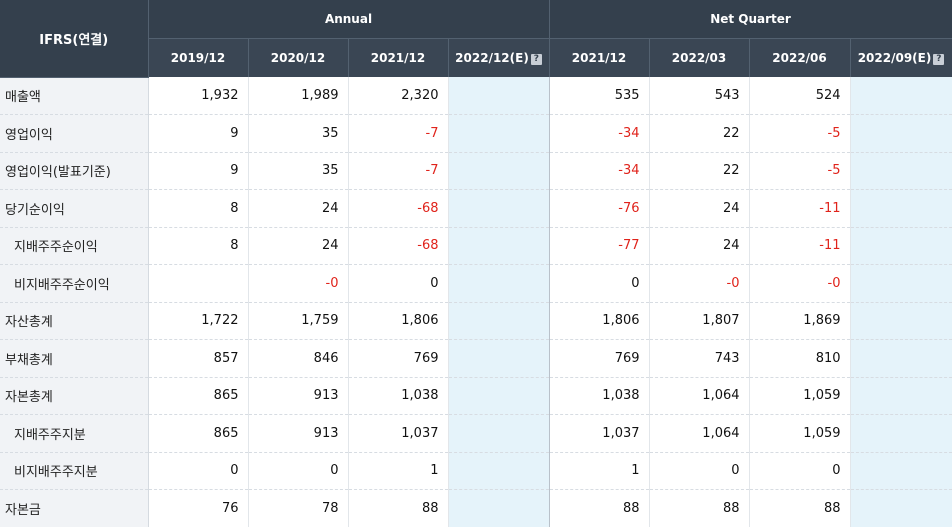 This screenshot has width=952, height=527. What do you see at coordinates (74, 396) in the screenshot?
I see `row-label: 자본총계` at bounding box center [74, 396].